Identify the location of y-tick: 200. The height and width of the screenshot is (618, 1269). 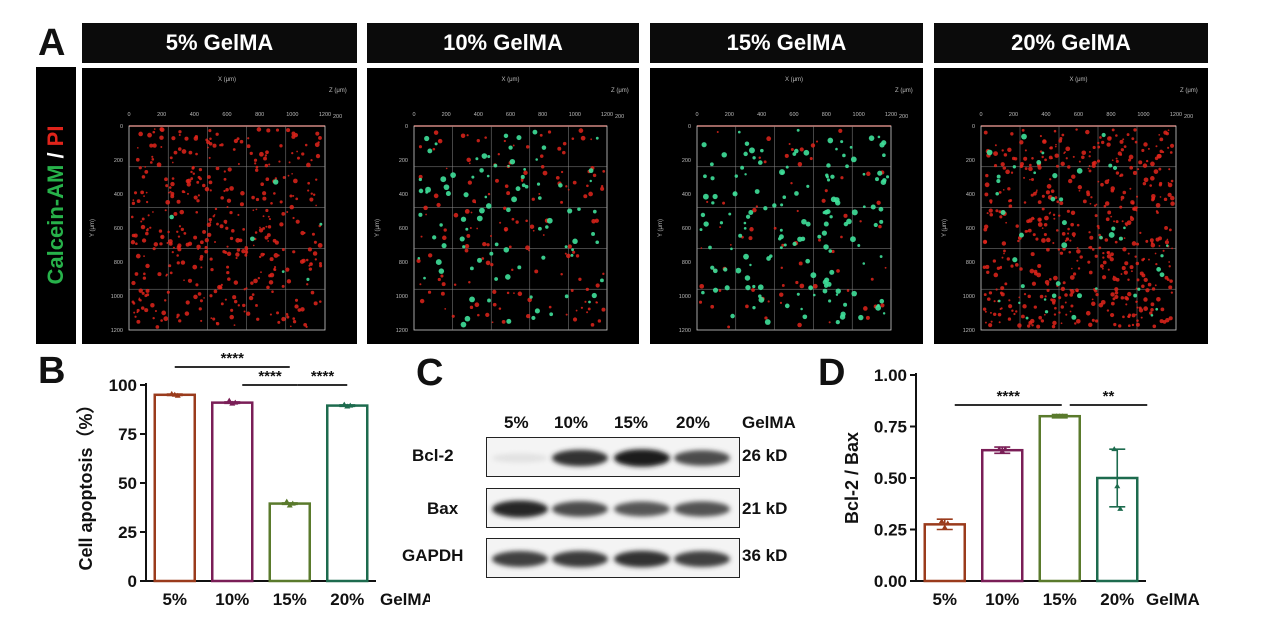
(403, 161).